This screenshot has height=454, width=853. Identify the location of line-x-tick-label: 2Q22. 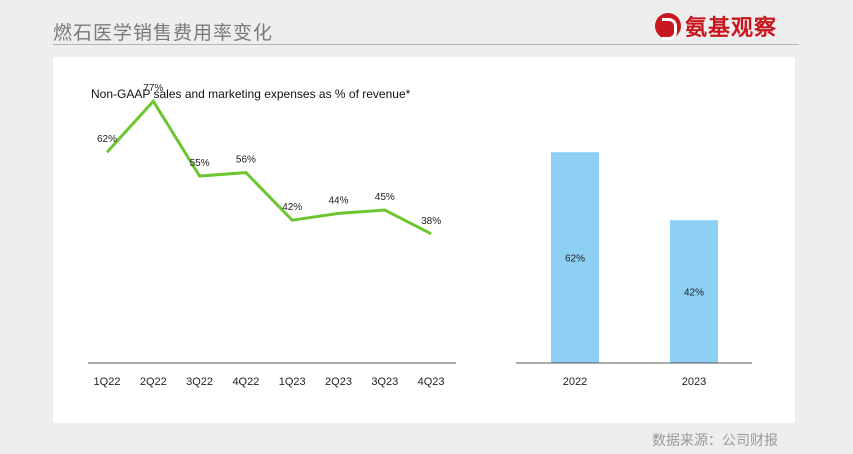
(153, 382).